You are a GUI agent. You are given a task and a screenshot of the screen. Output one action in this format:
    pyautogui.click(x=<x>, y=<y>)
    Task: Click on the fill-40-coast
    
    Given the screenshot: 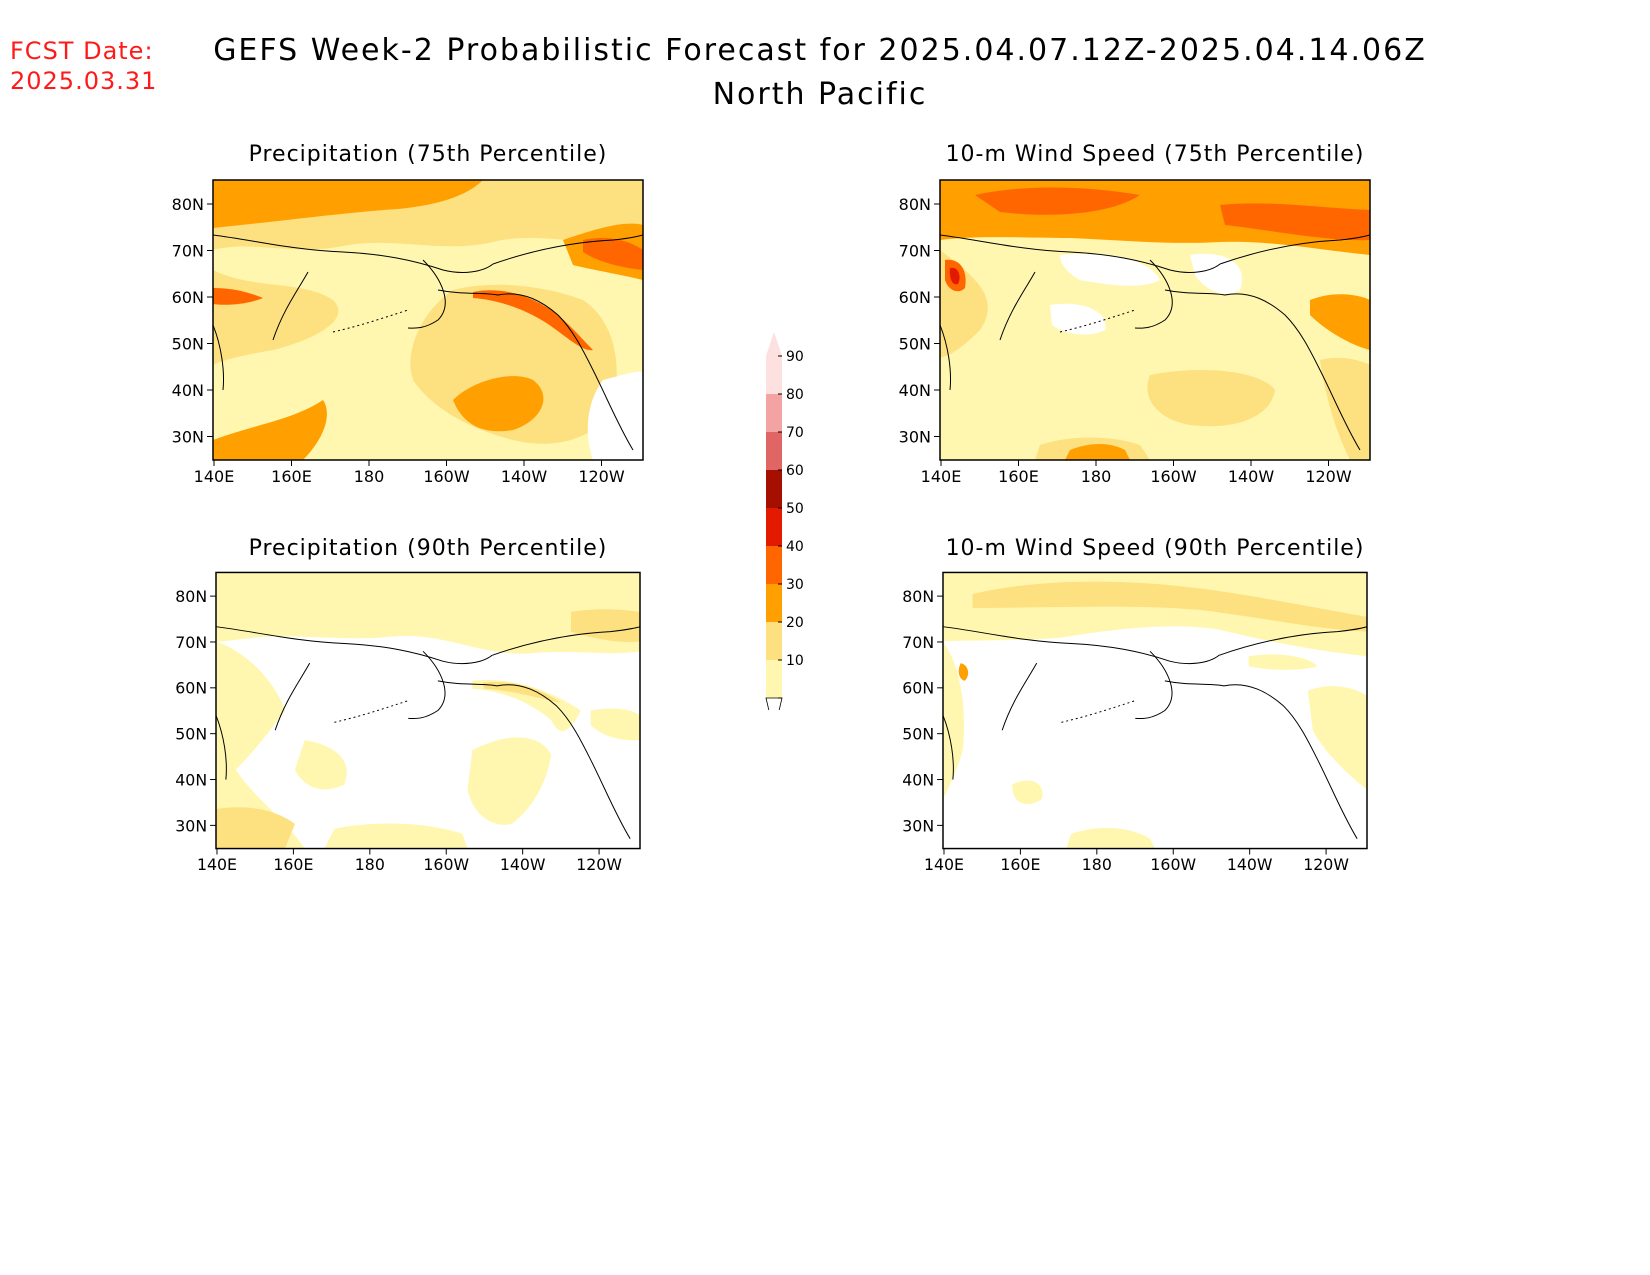 What is the action you would take?
    pyautogui.click(x=533, y=320)
    